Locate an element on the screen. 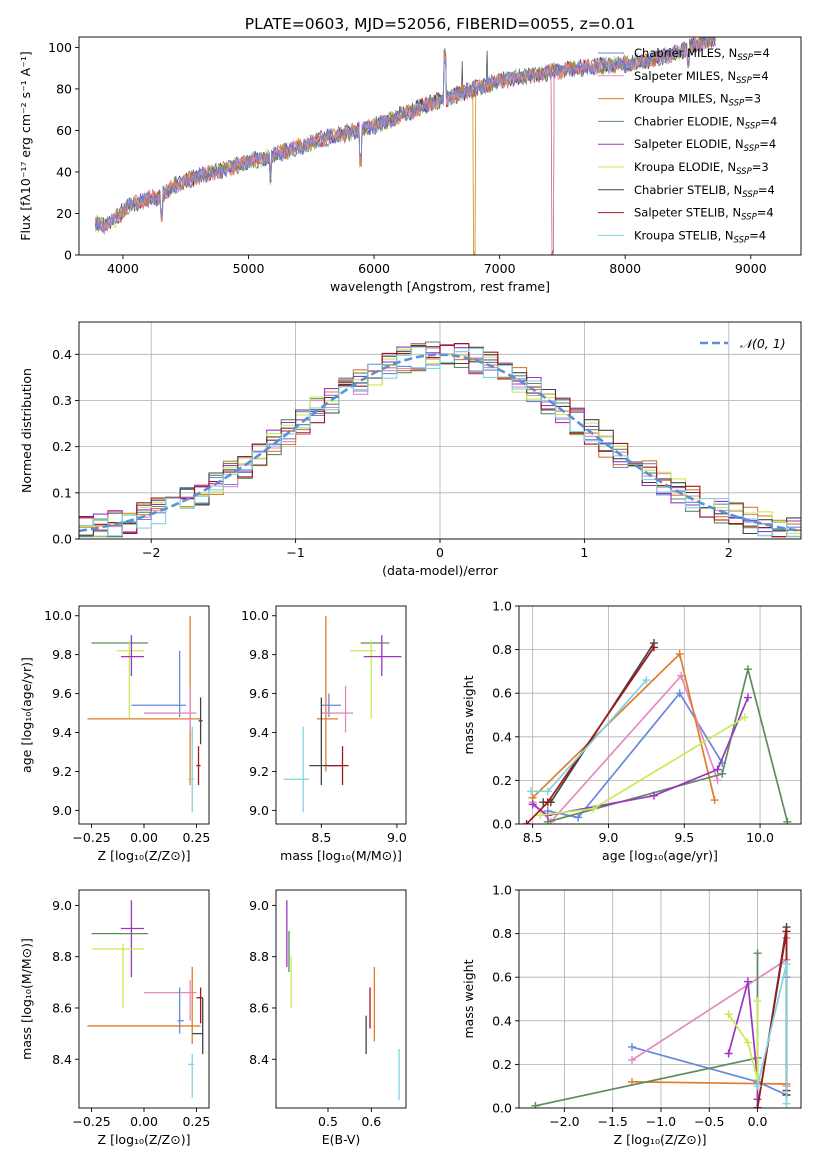  legend-label-text: Chabrier ELODIE, N is located at coordinates (689, 121).